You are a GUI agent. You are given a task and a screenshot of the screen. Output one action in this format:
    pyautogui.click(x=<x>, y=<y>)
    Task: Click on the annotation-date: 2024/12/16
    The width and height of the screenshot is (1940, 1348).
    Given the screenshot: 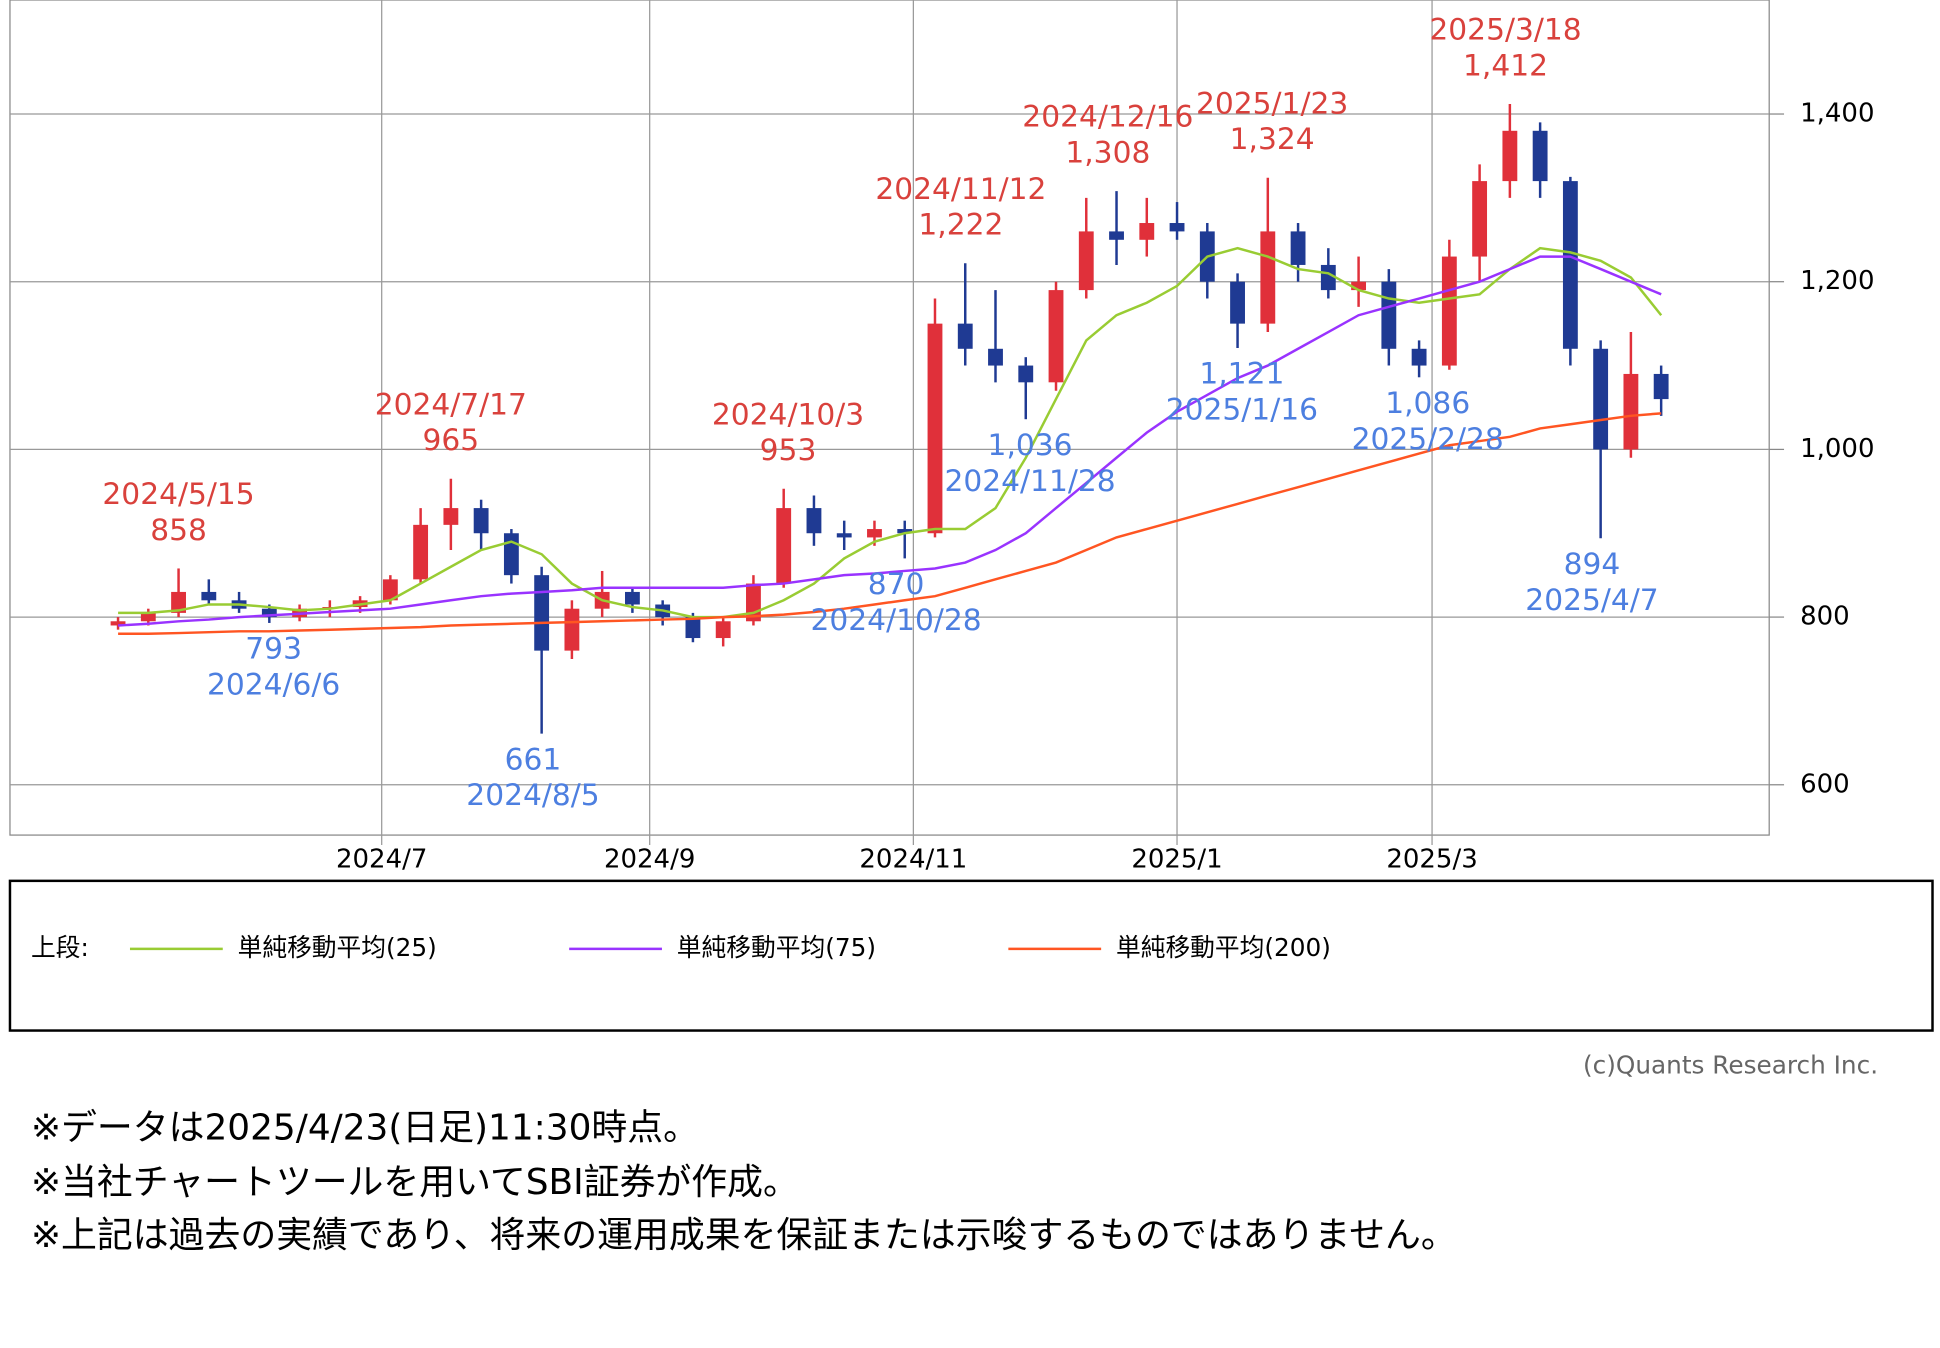 What is the action you would take?
    pyautogui.click(x=1107, y=117)
    